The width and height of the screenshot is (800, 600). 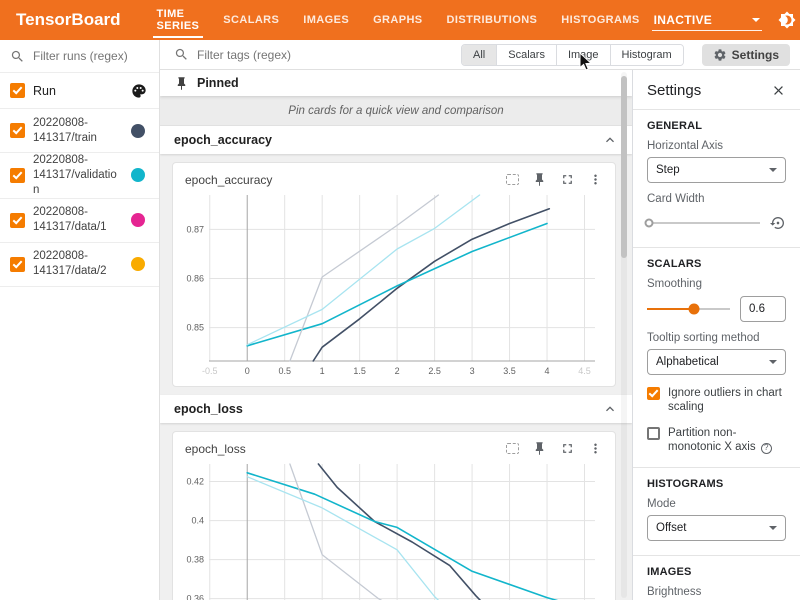 What do you see at coordinates (17, 90) in the screenshot?
I see `select-all-runs-checkbox` at bounding box center [17, 90].